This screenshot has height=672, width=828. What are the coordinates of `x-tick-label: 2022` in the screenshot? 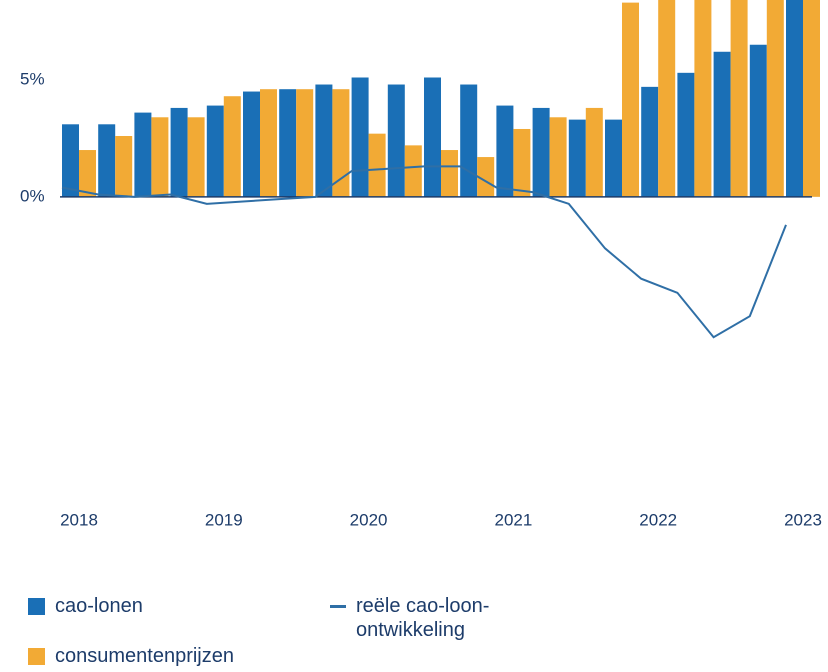 It's located at (658, 519).